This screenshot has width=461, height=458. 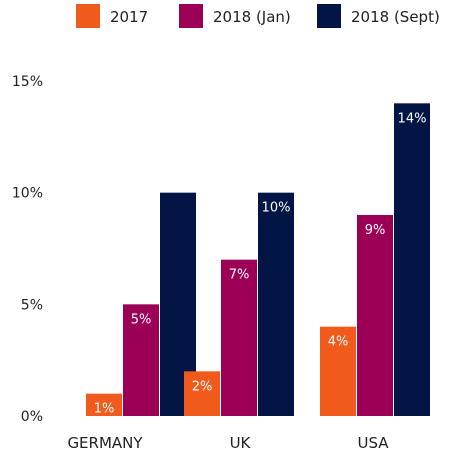 What do you see at coordinates (412, 118) in the screenshot?
I see `data-label: 14%` at bounding box center [412, 118].